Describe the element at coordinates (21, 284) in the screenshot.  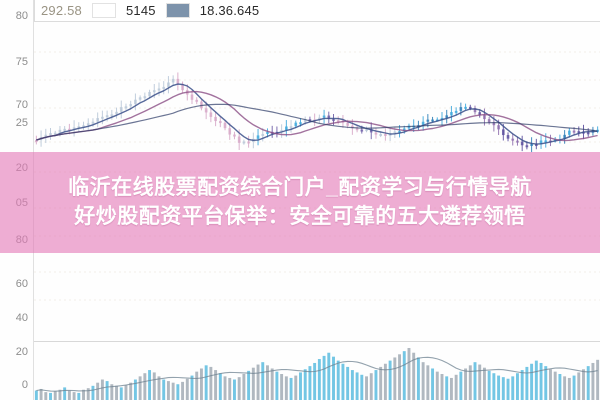
I see `volume-axis-tick: 60` at that location.